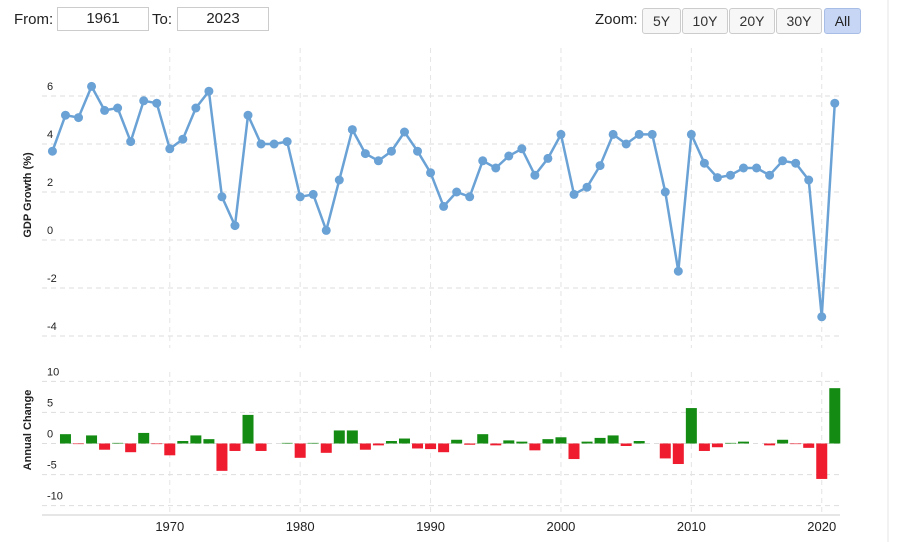 This screenshot has width=900, height=542. What do you see at coordinates (162, 19) in the screenshot?
I see `to-label: To:` at bounding box center [162, 19].